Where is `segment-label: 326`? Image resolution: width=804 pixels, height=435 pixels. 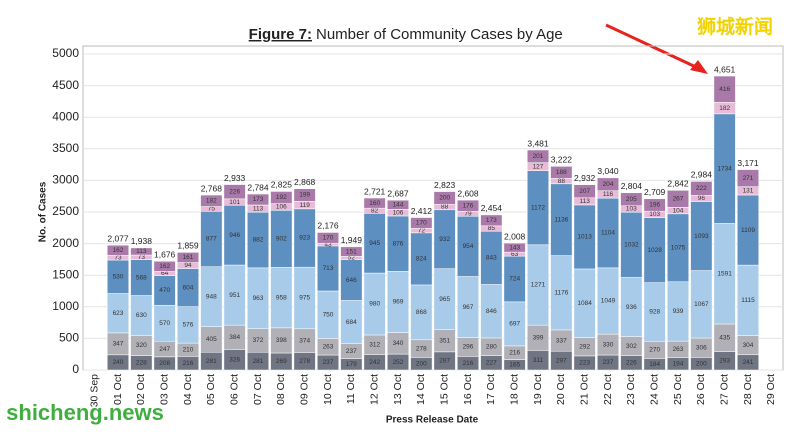 segment-label: 326 is located at coordinates (234, 359).